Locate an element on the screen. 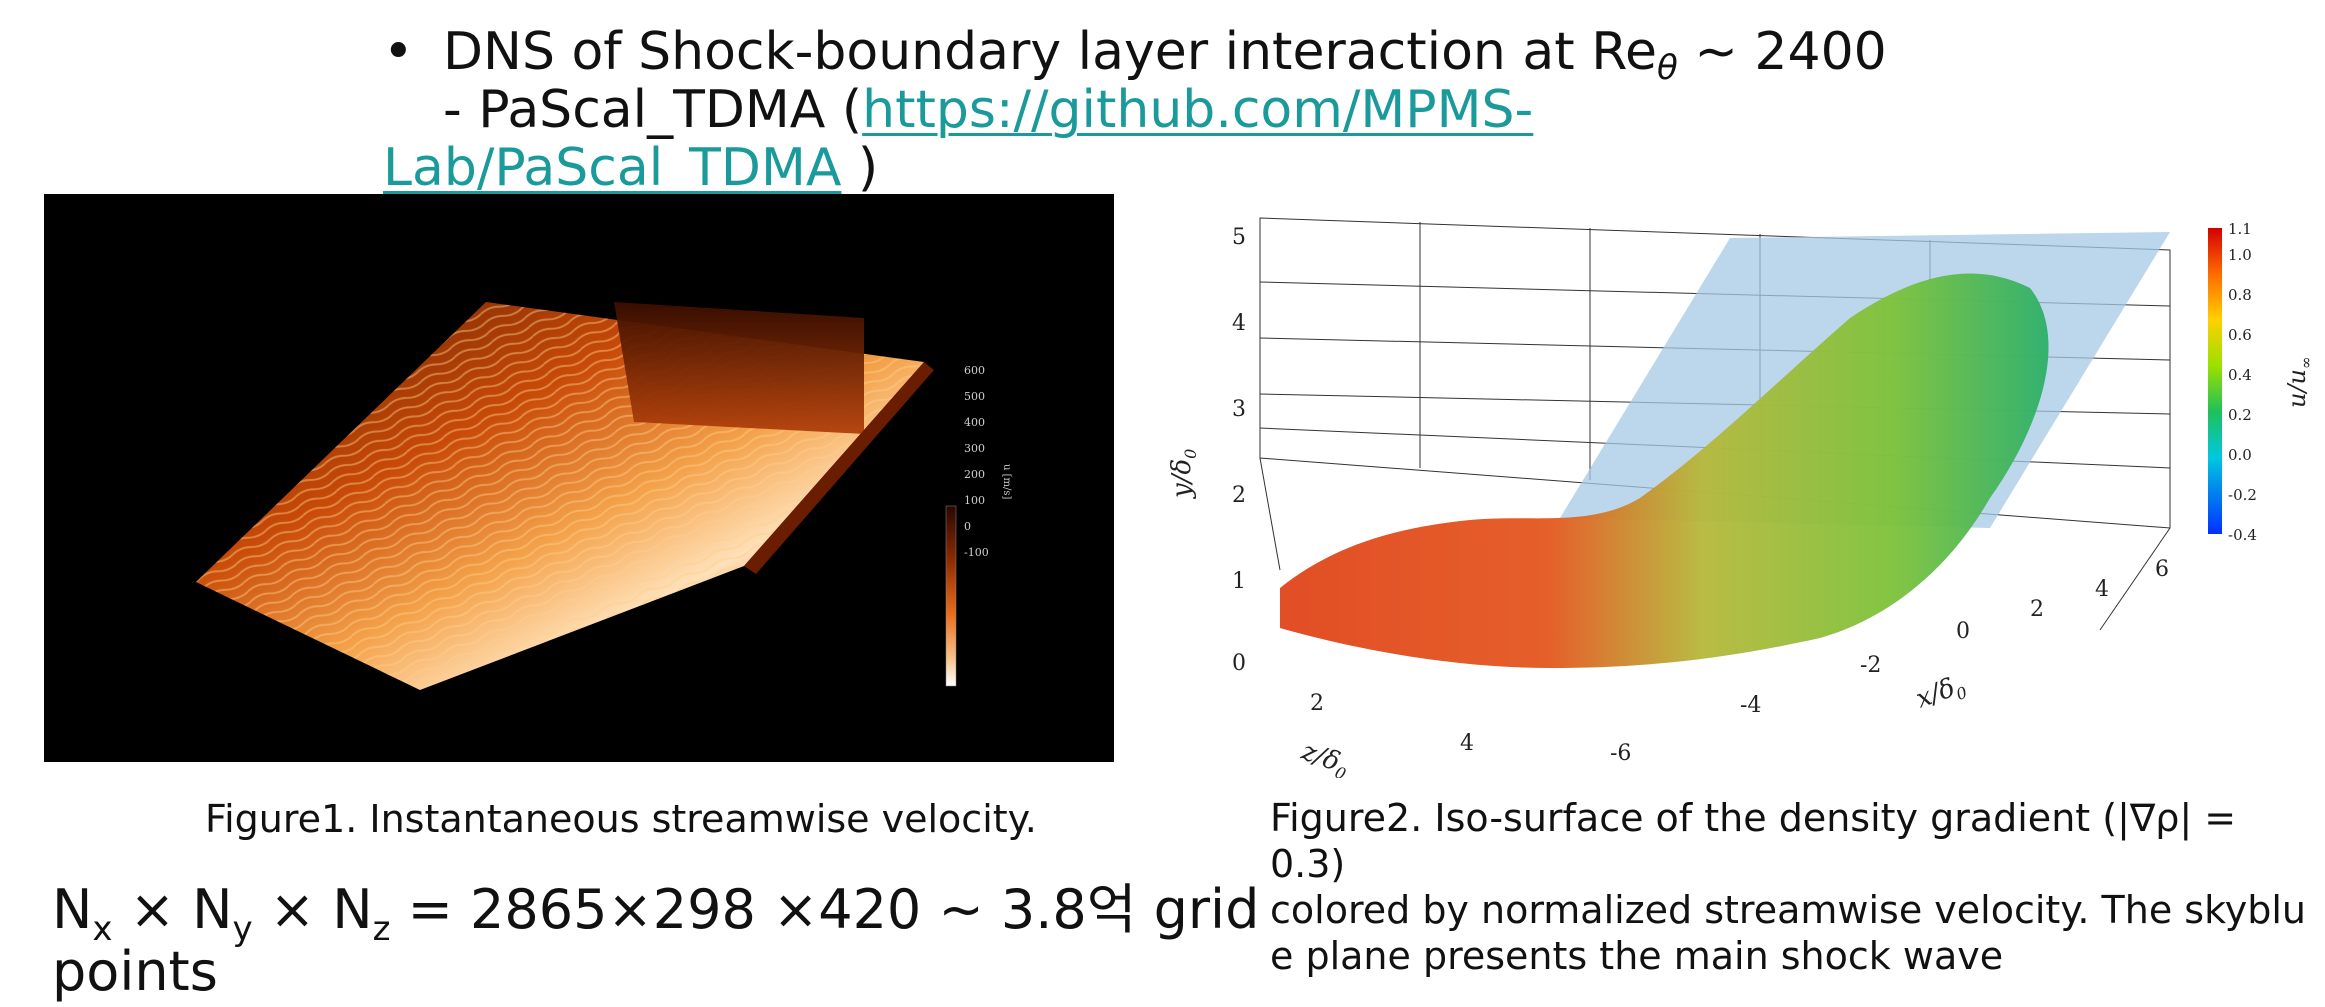  figure2-y-ticks: 0 1 2 3 4 5 is located at coordinates (1239, 450).